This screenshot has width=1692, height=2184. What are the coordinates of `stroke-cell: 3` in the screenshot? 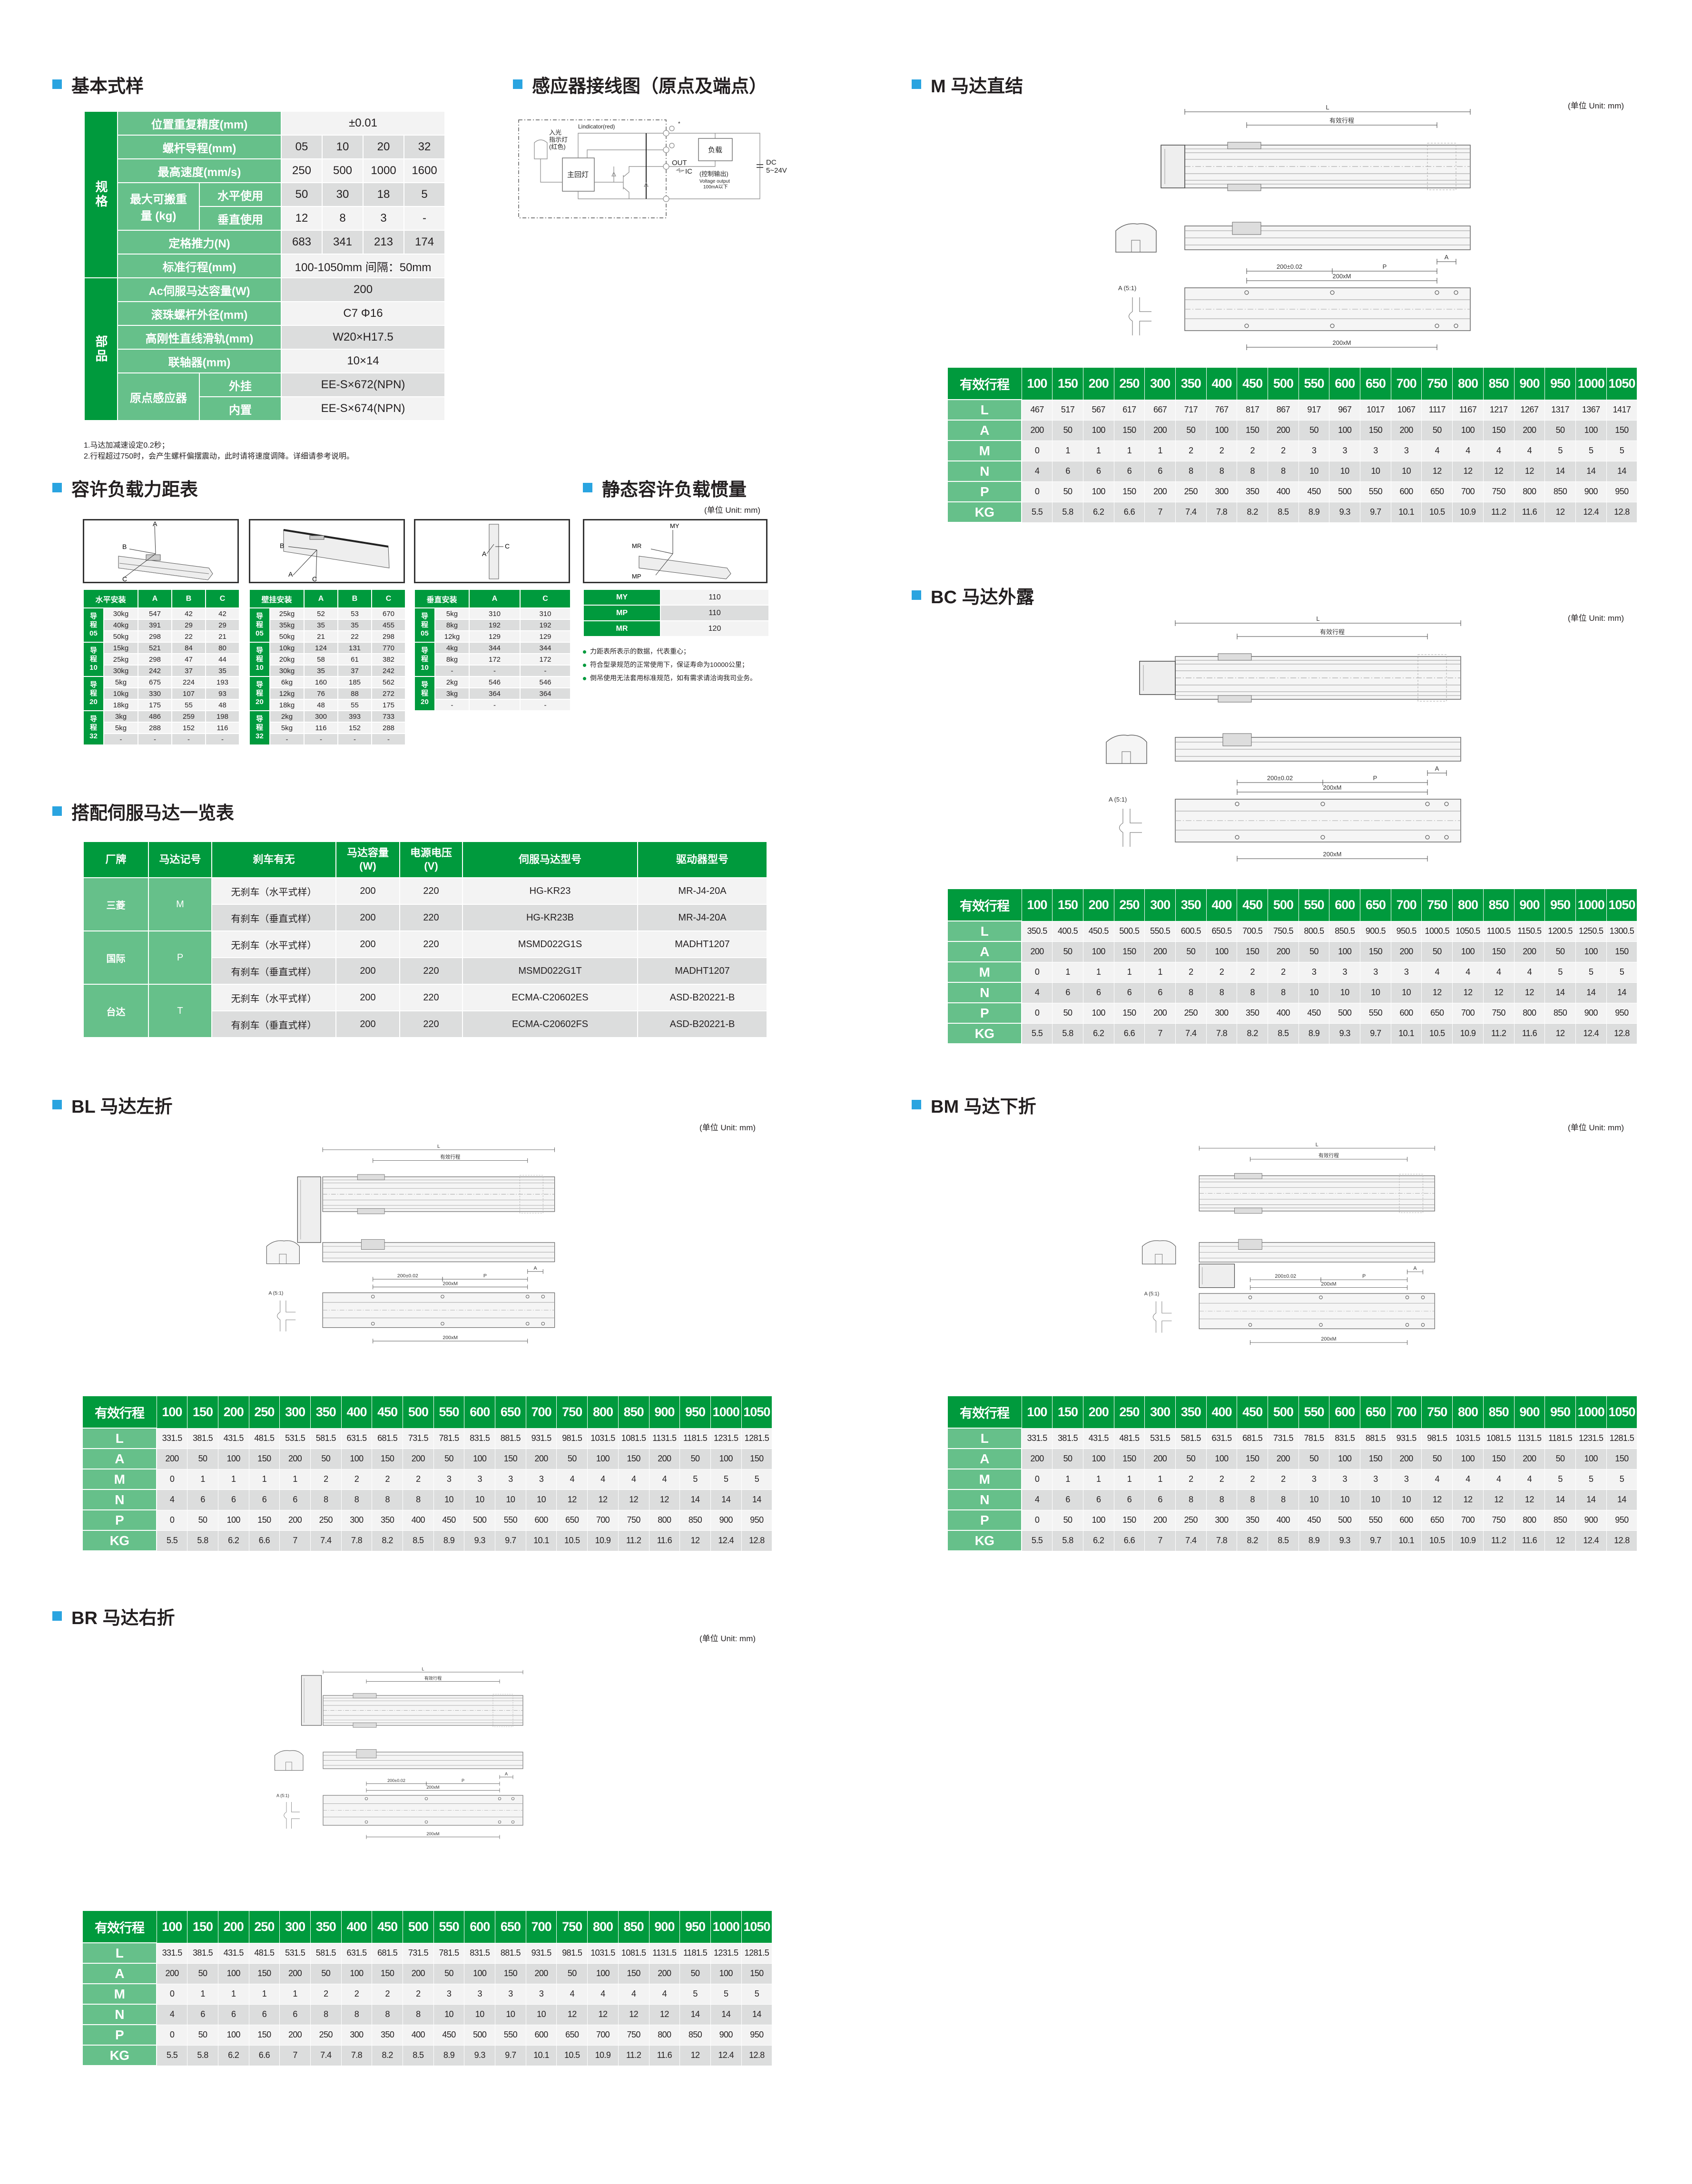 It's located at (449, 1479).